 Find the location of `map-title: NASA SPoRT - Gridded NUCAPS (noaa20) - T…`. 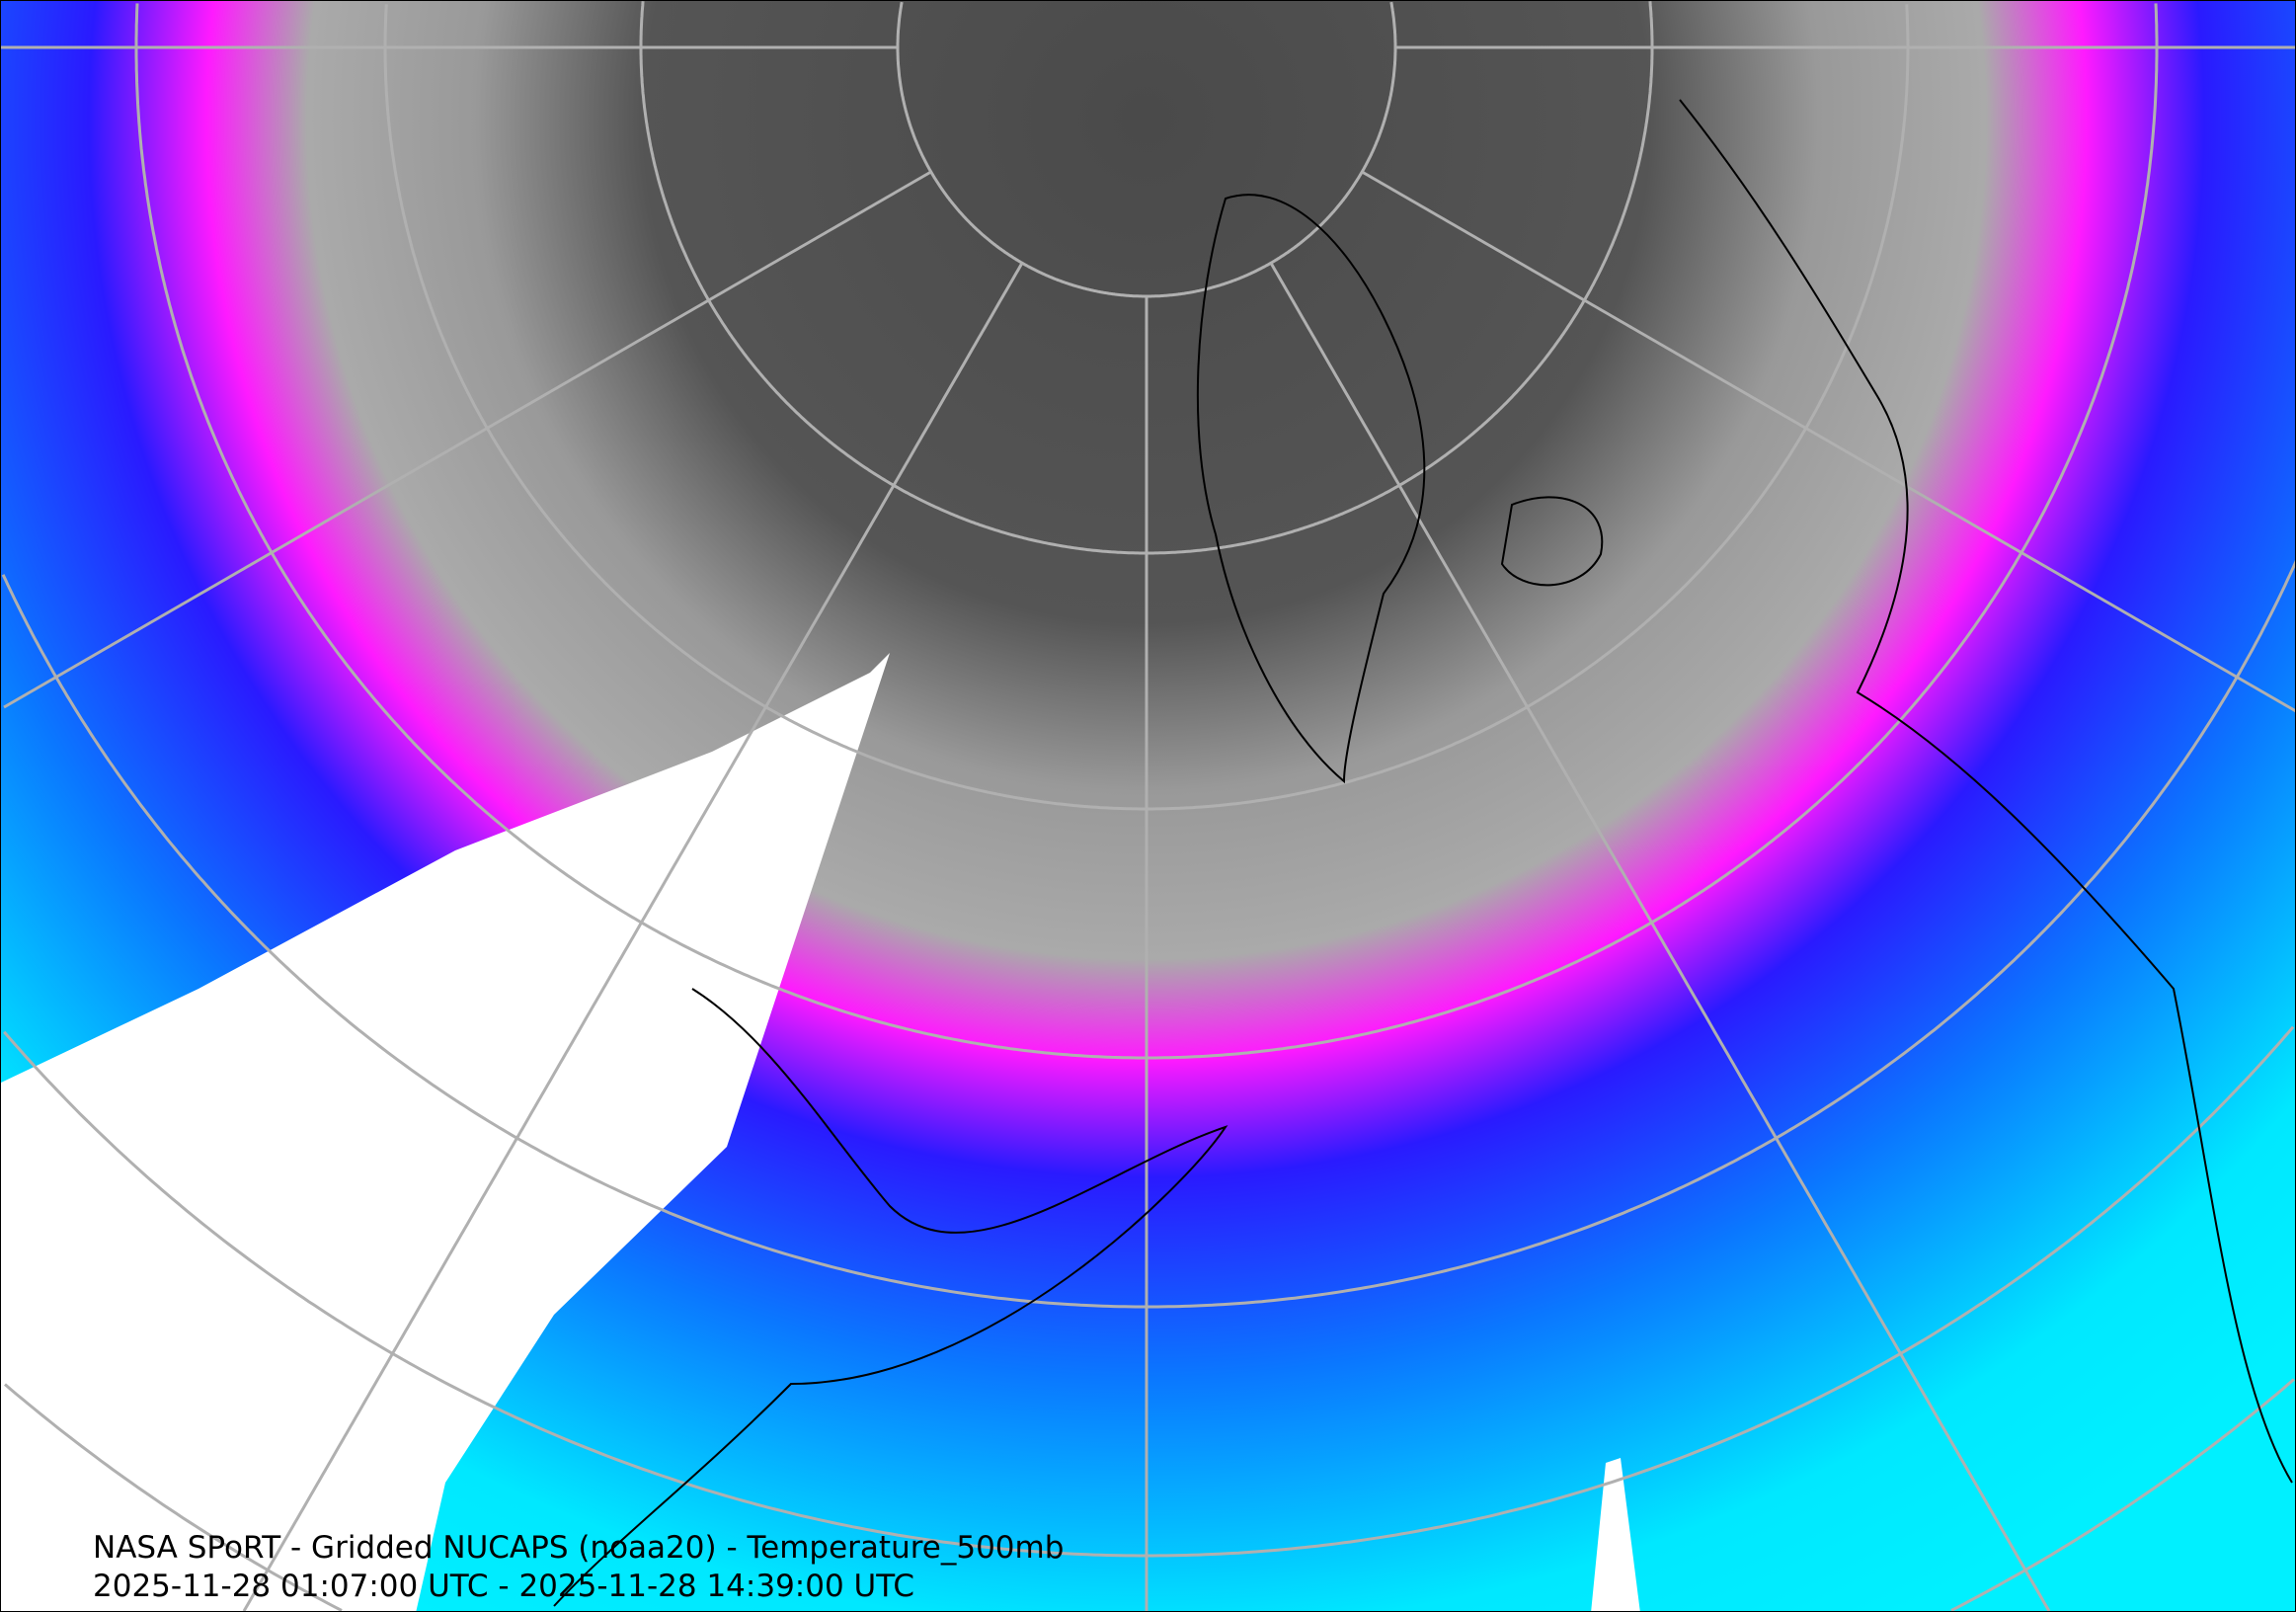

map-title: NASA SPoRT - Gridded NUCAPS (noaa20) - T… is located at coordinates (579, 1548).